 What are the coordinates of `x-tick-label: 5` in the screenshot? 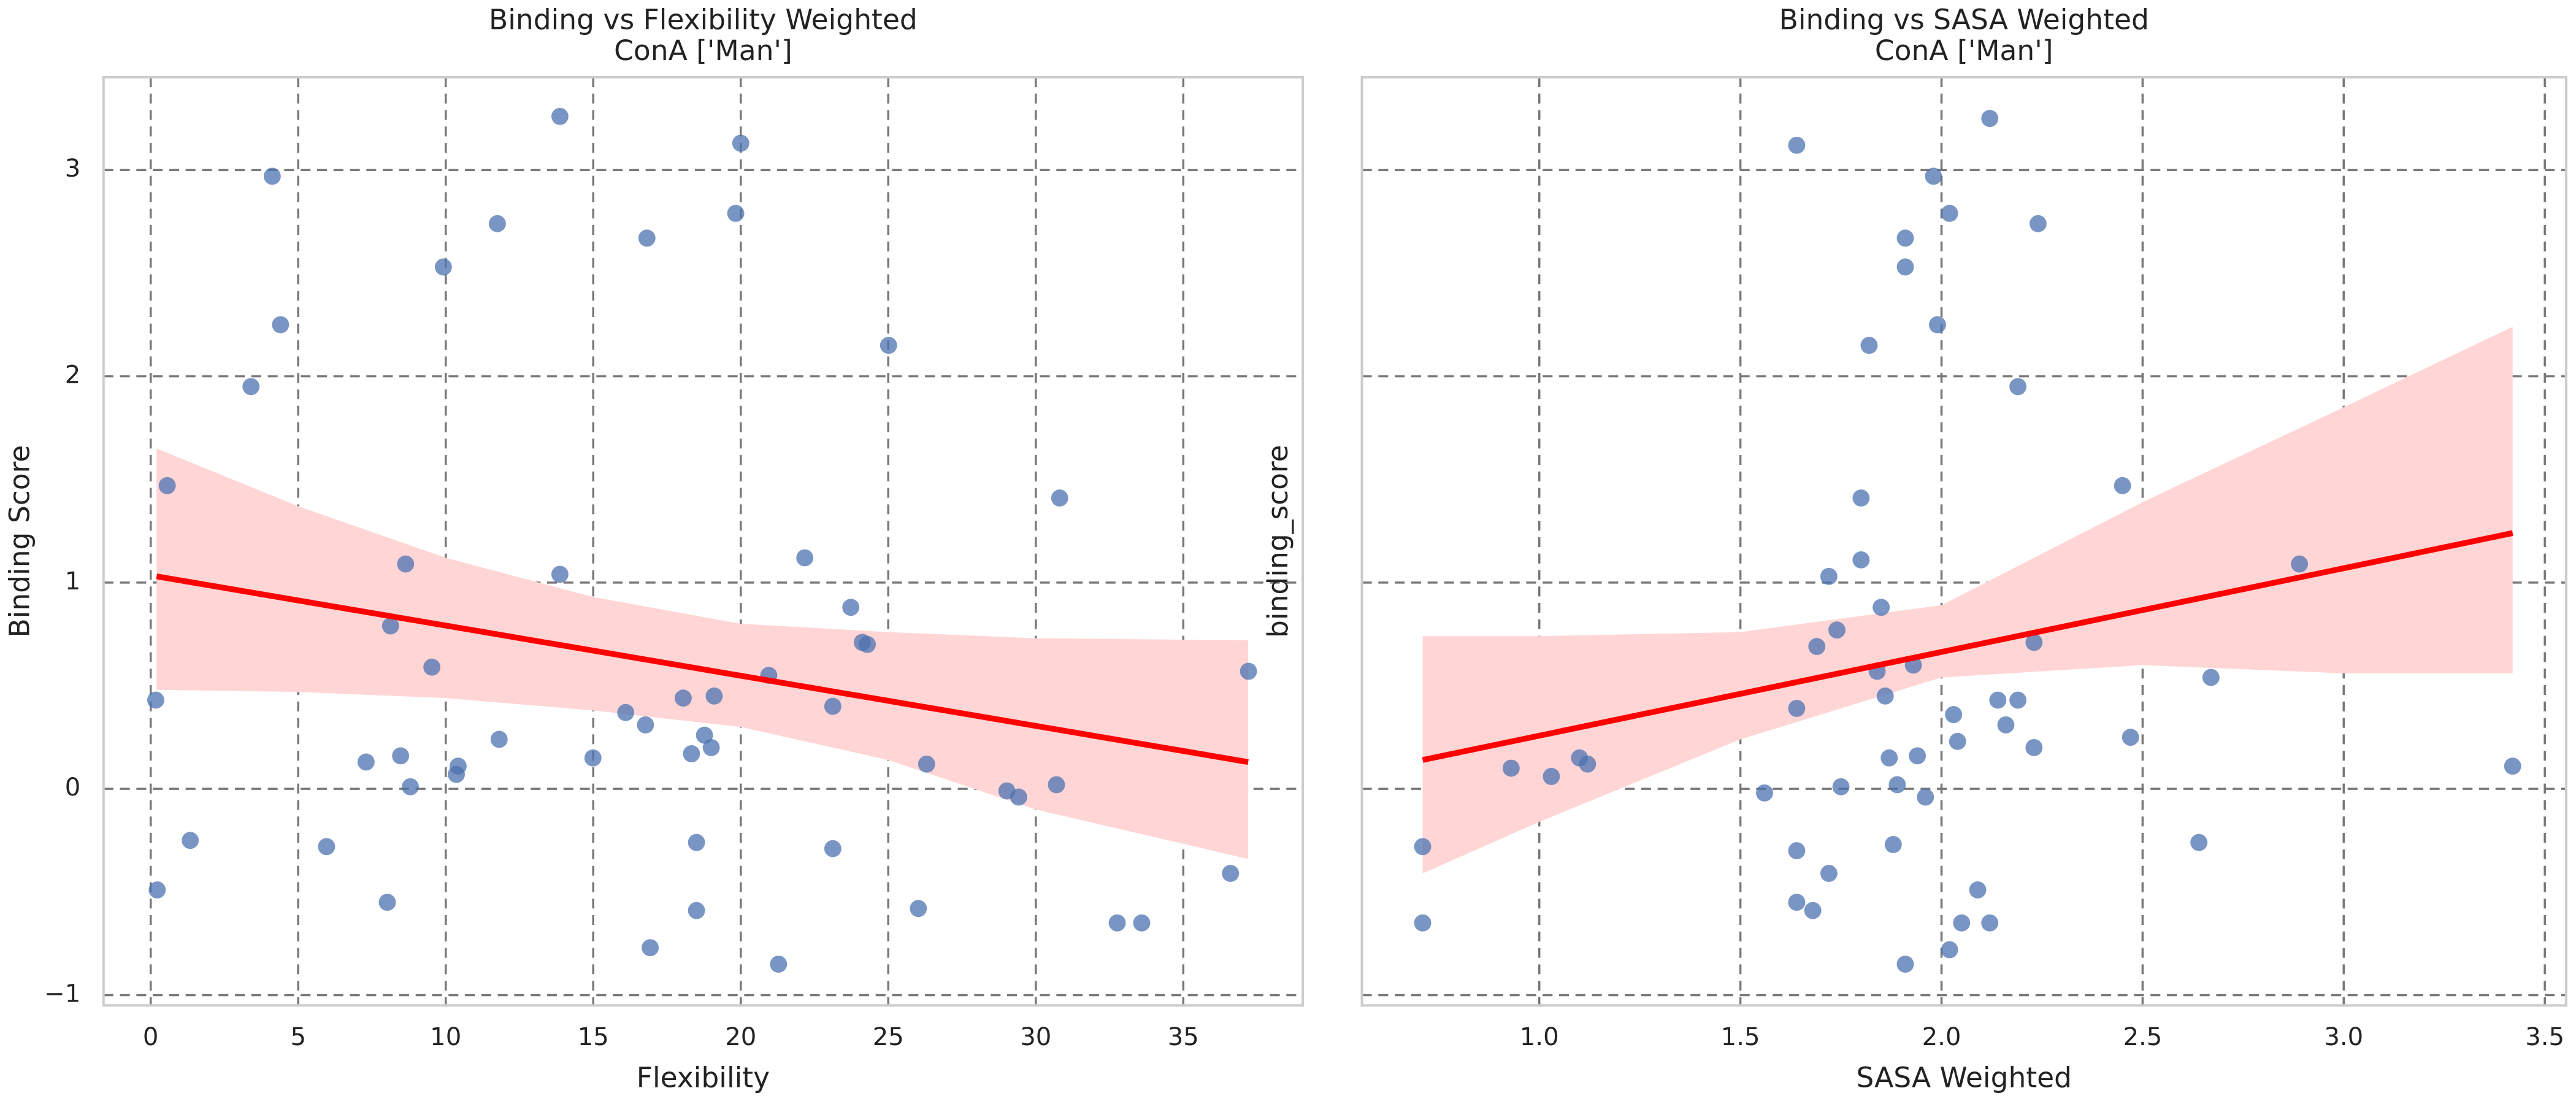 It's located at (298, 1037).